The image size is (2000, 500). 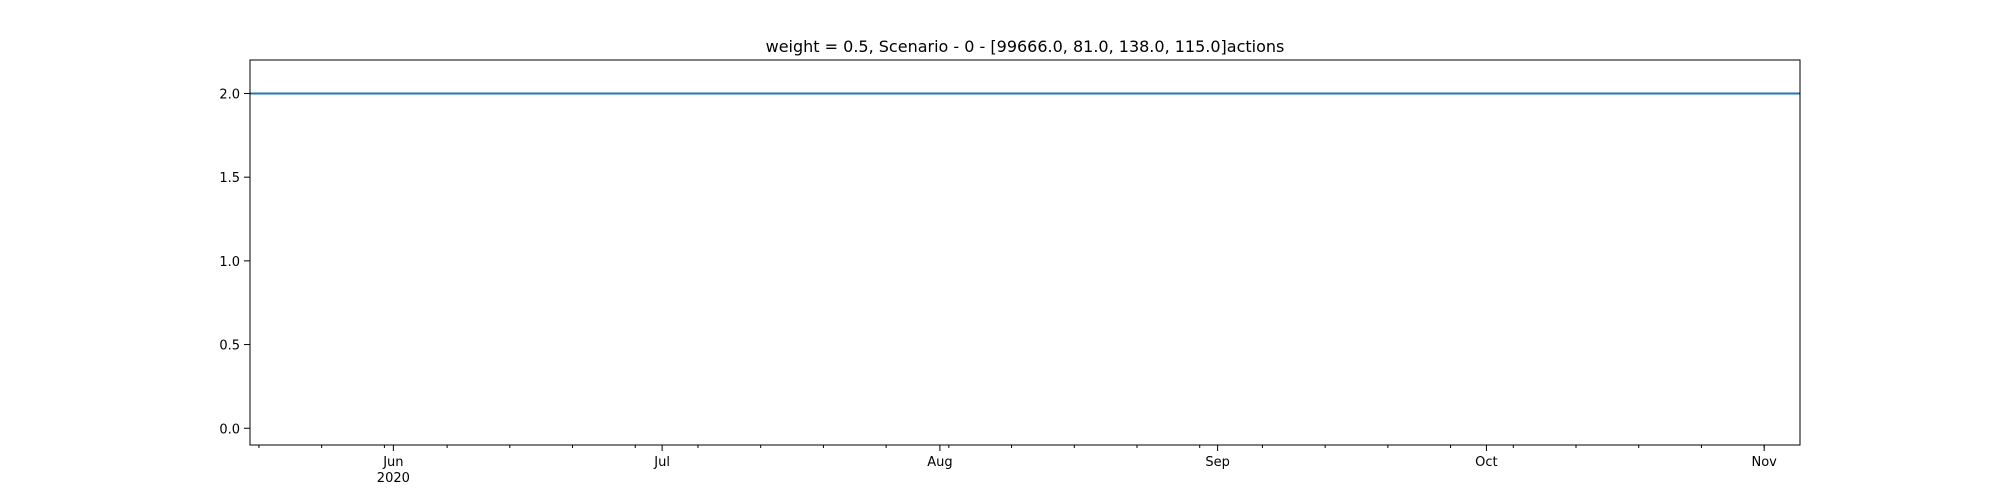 What do you see at coordinates (229, 262) in the screenshot?
I see `y-tick-label-2: 1.0` at bounding box center [229, 262].